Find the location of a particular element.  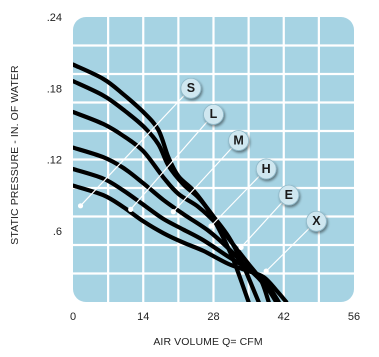

leader-dot-e is located at coordinates (241, 247).